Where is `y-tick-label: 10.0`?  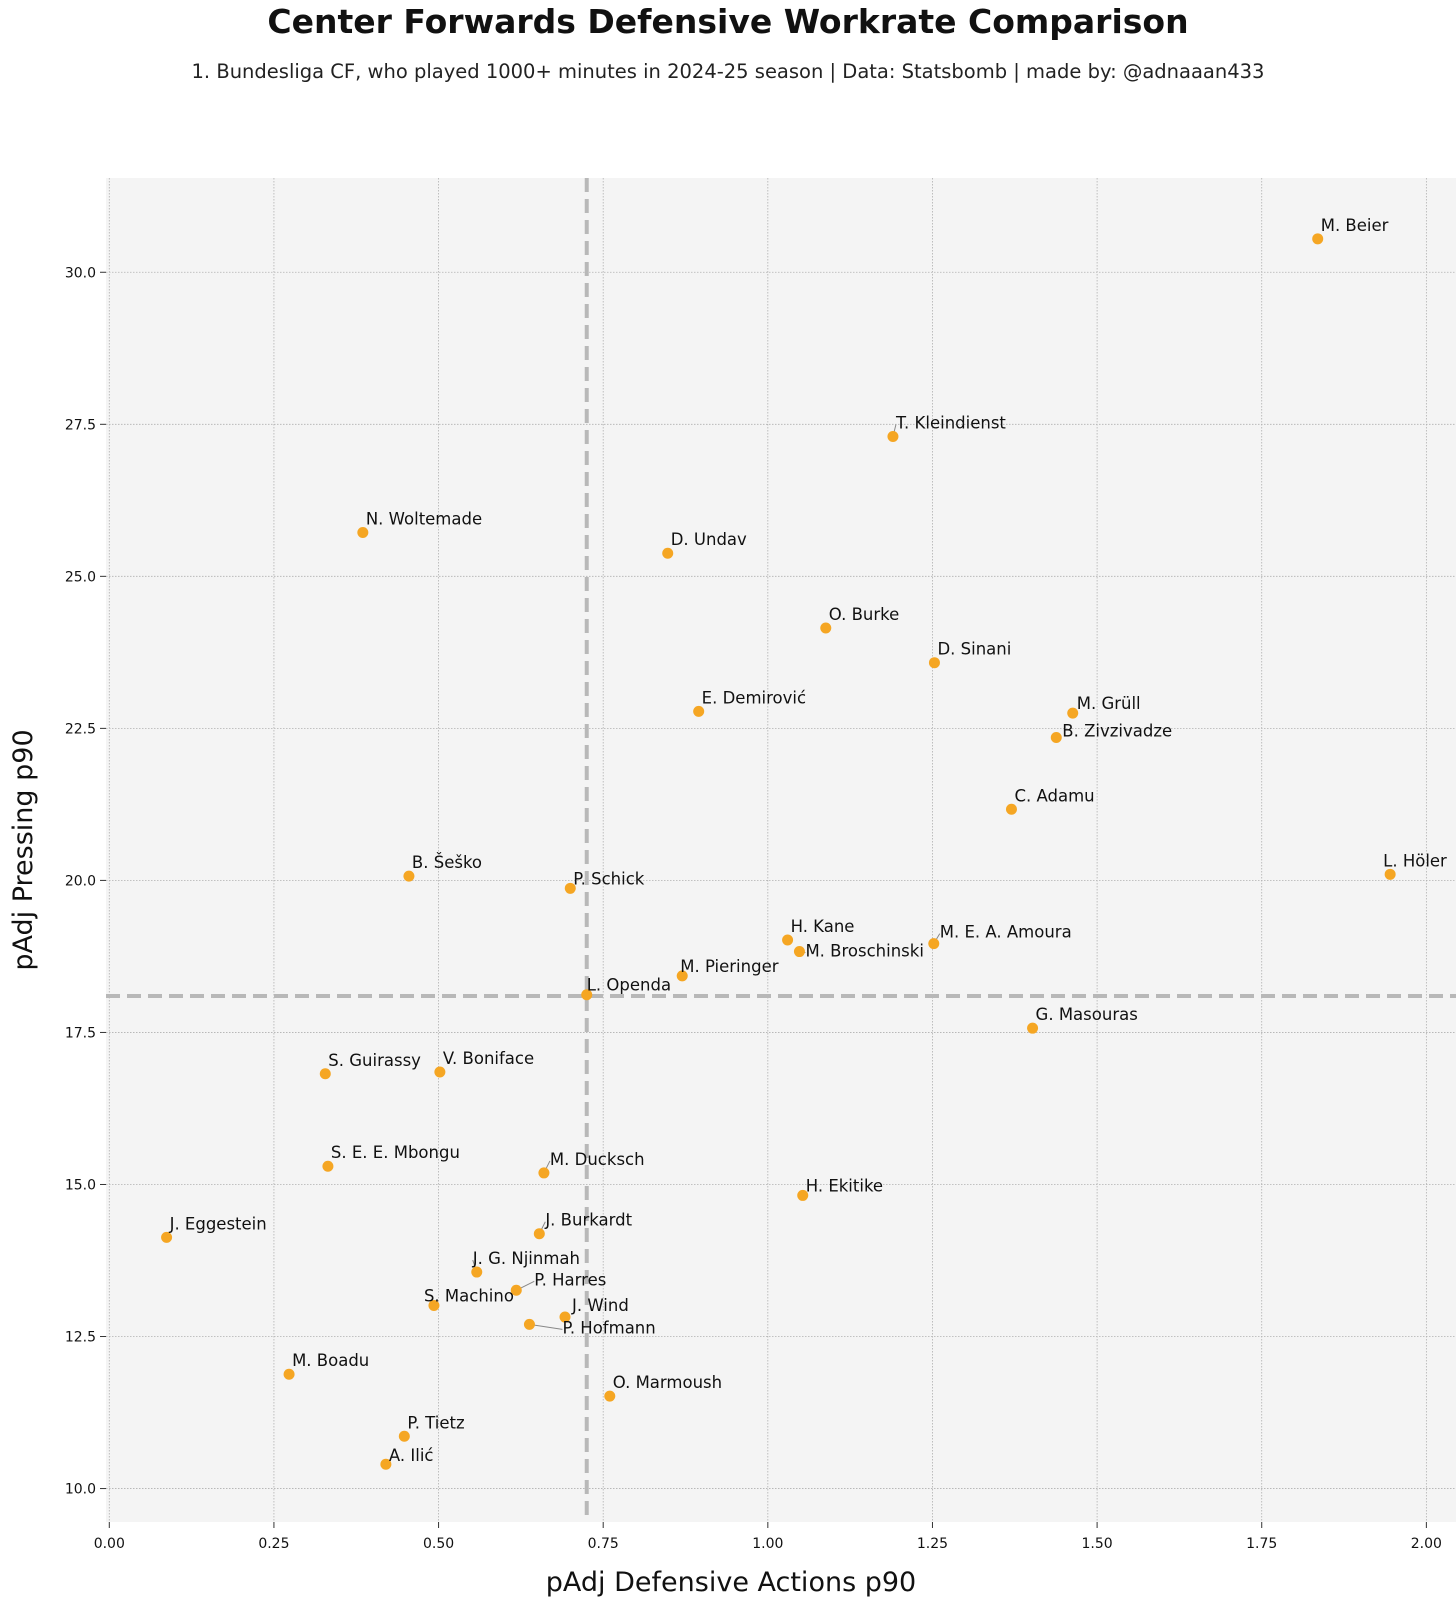 y-tick-label: 10.0 is located at coordinates (80, 1490).